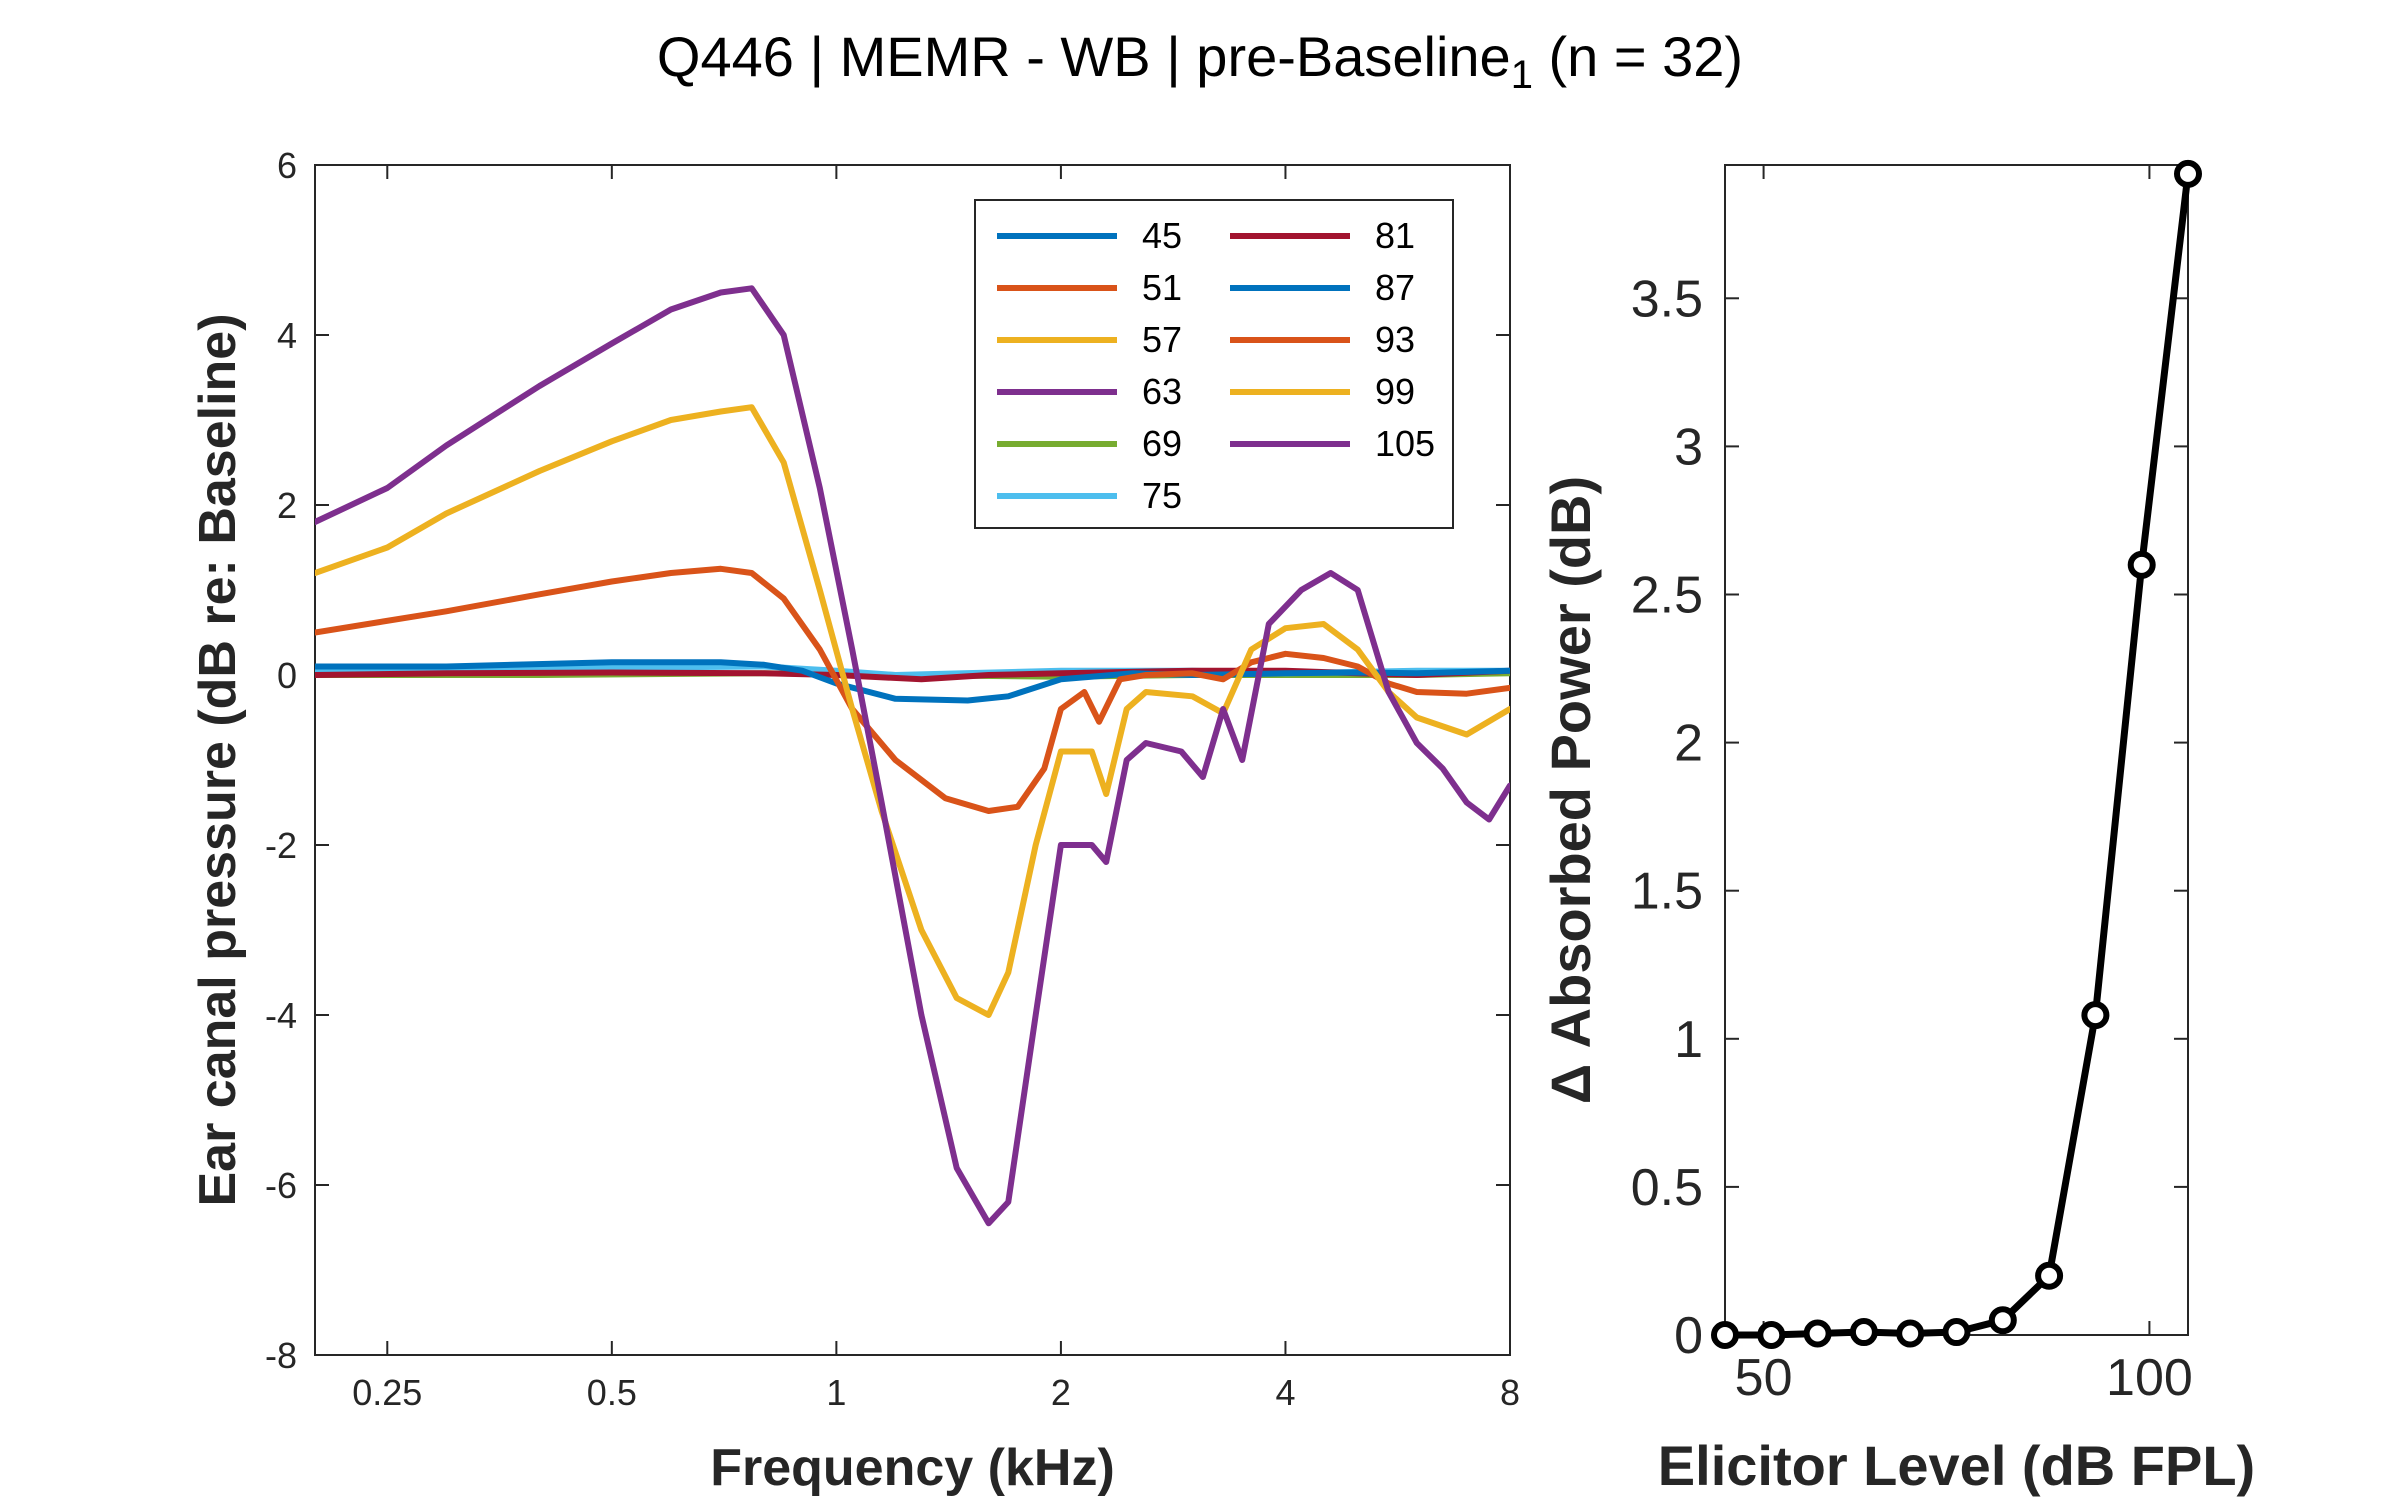 The height and width of the screenshot is (1500, 2400). Describe the element at coordinates (281, 845) in the screenshot. I see `y-tick-label-left: -2` at that location.